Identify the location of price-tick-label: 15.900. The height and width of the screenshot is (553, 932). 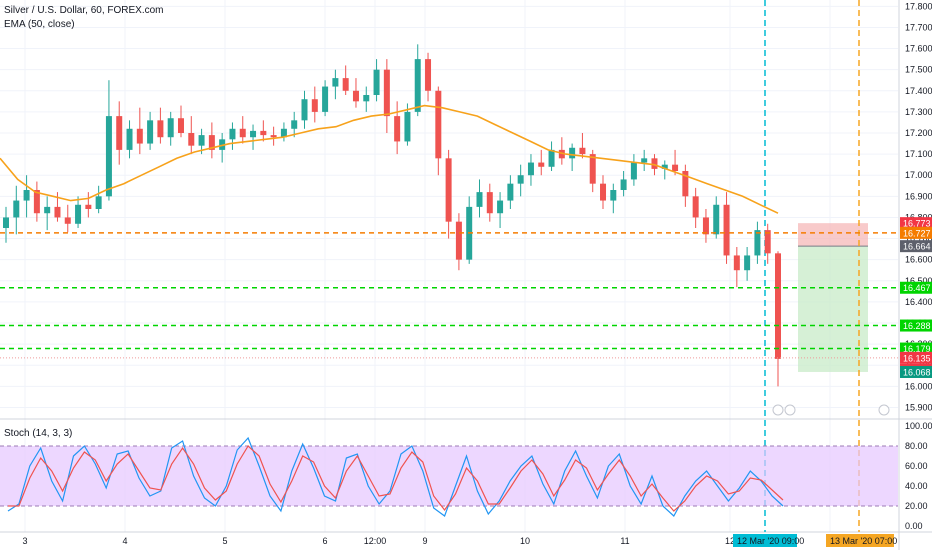
(918, 407).